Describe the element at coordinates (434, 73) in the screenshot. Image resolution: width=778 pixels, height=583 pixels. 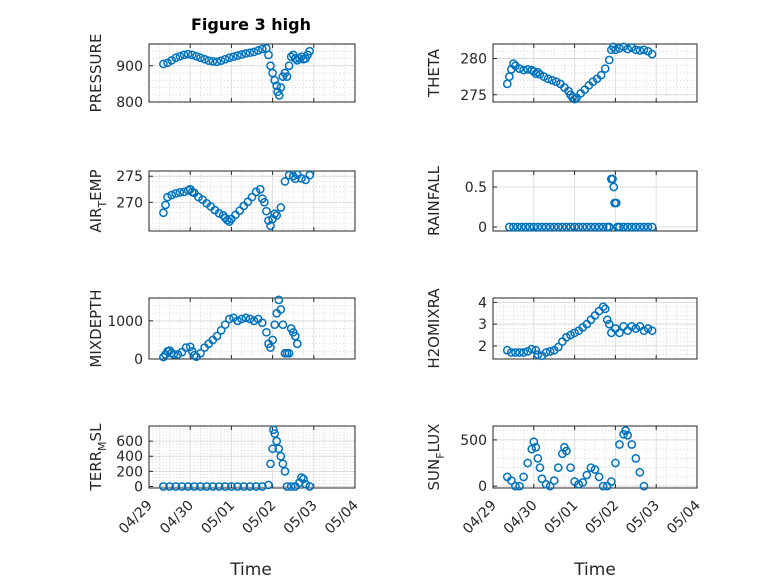
I see `y-axis-label: THETA` at that location.